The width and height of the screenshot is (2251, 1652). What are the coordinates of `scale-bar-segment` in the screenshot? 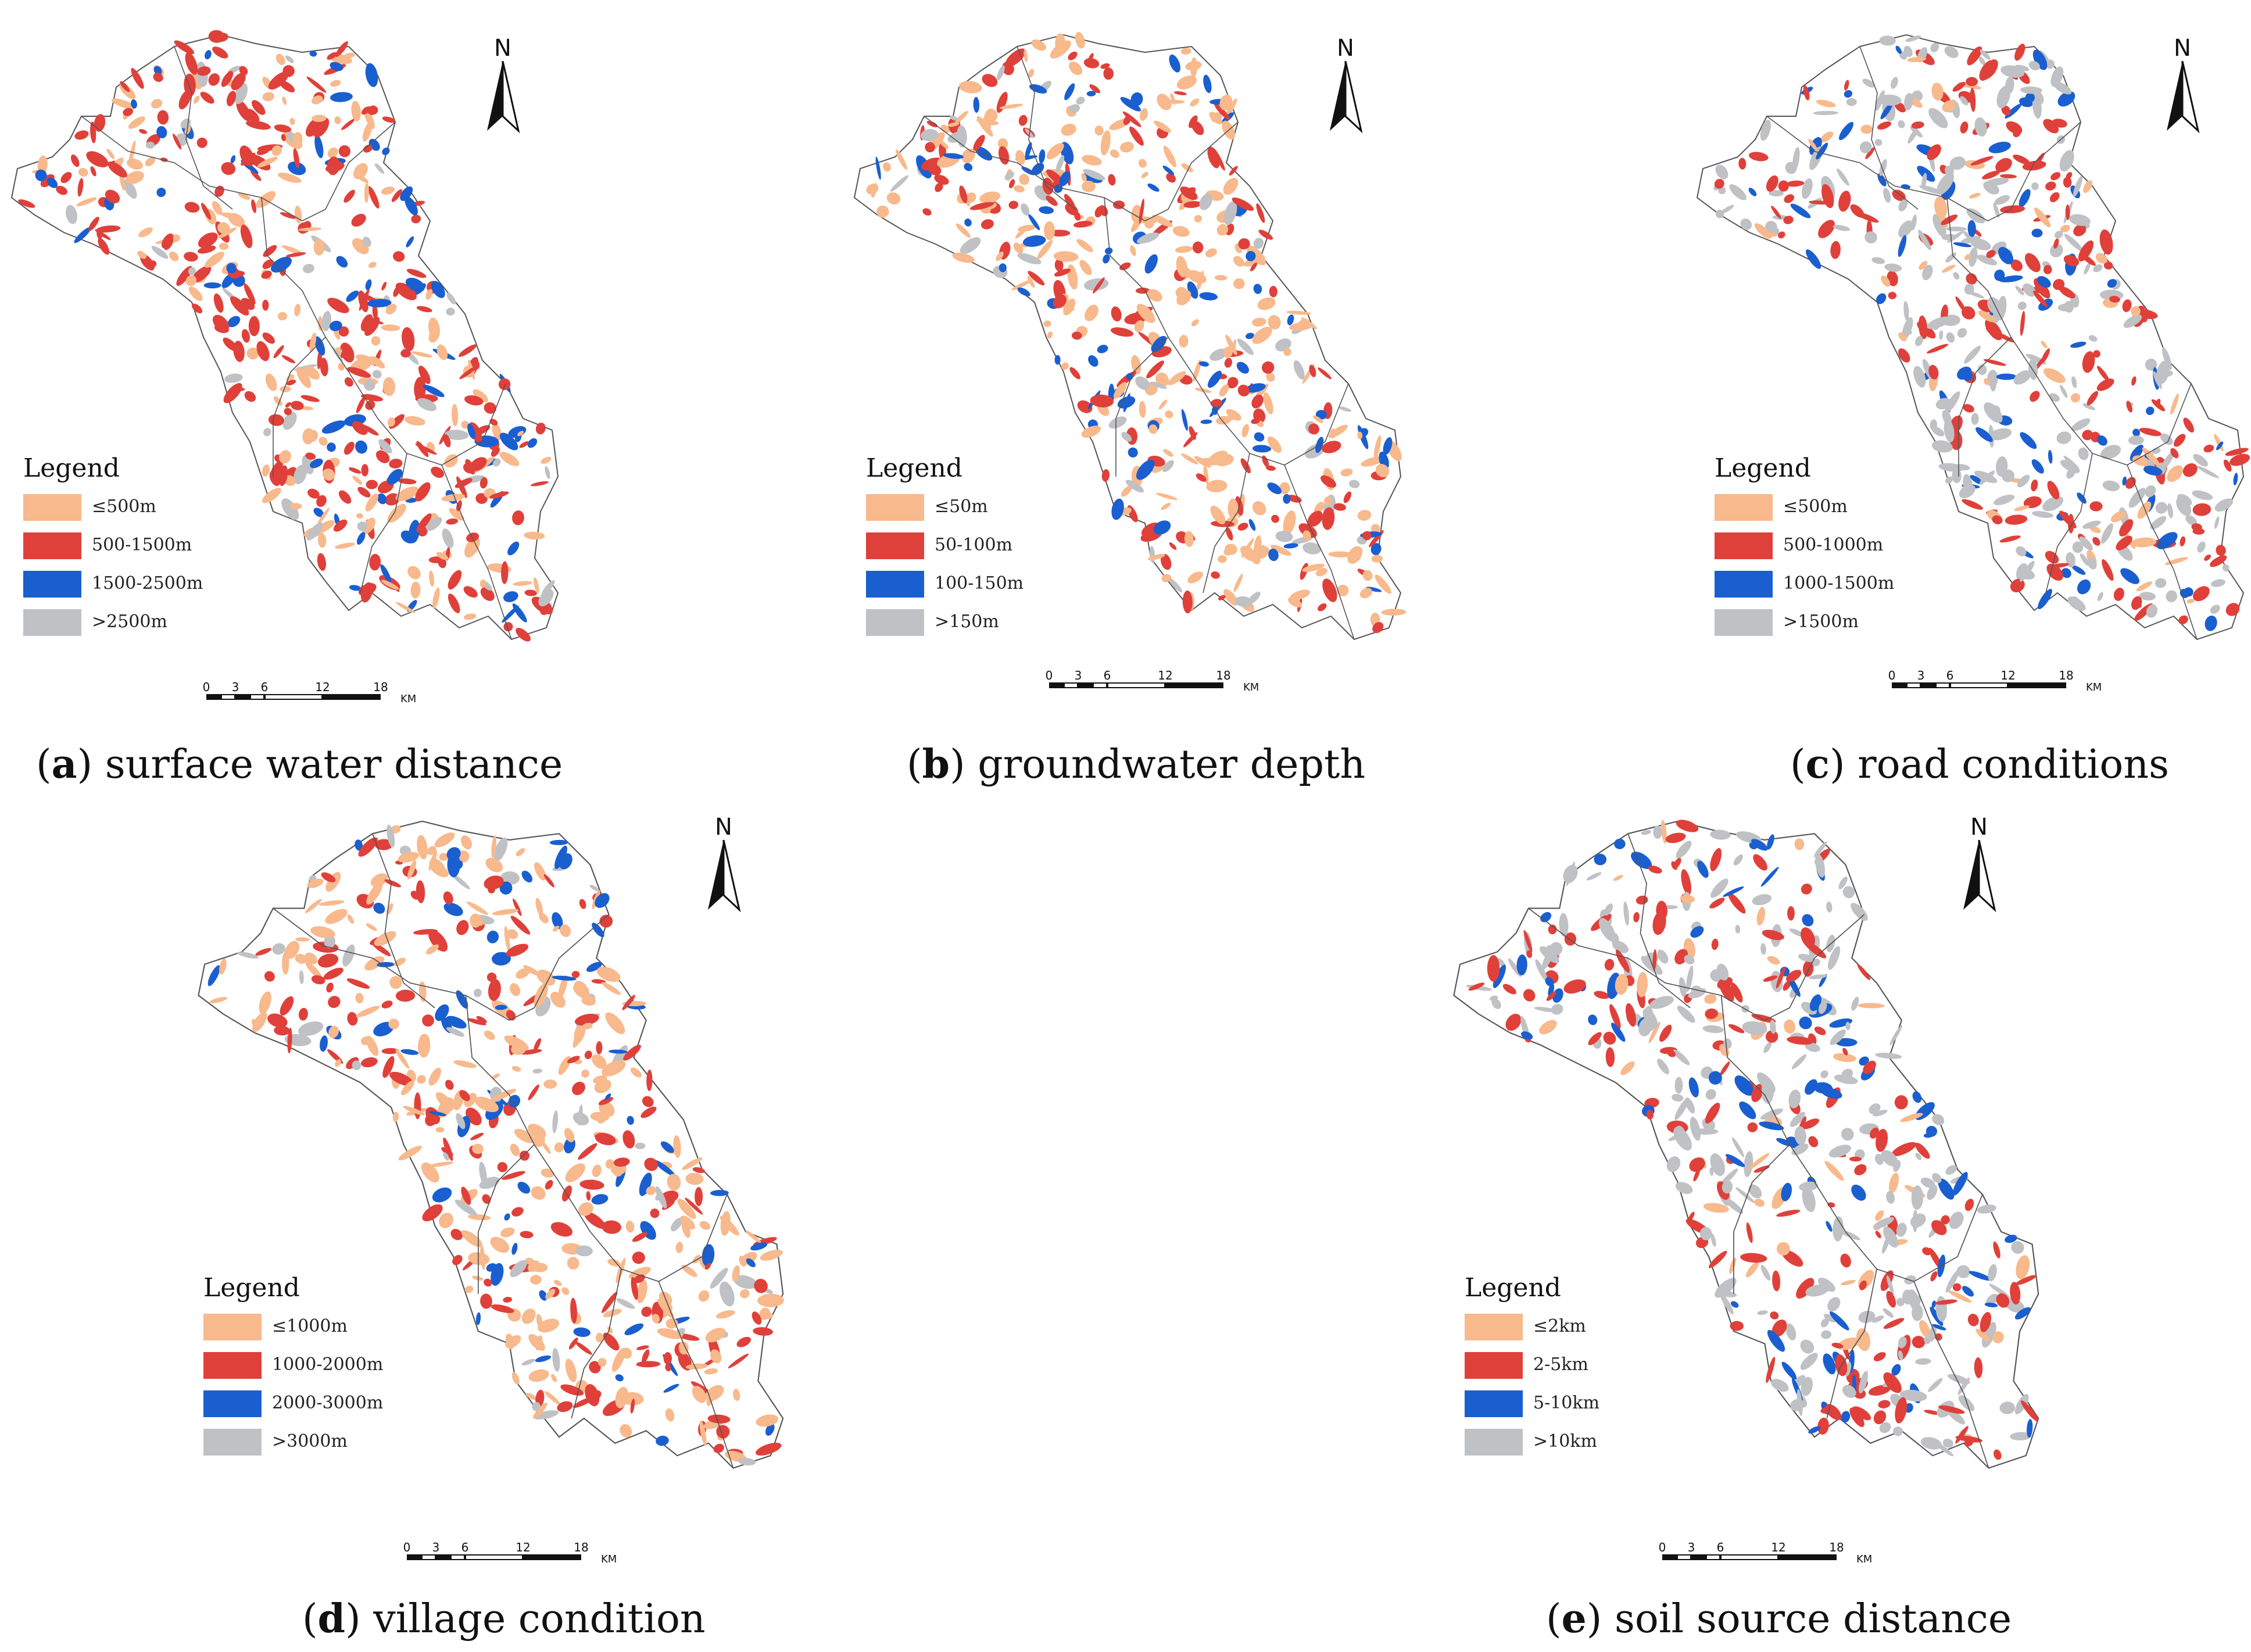 It's located at (228, 697).